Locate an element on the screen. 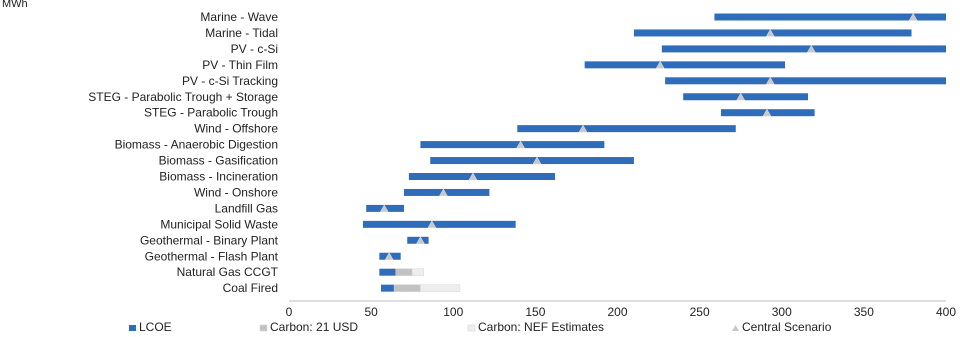 This screenshot has height=337, width=960. category-label: Marine - Tidal is located at coordinates (241, 33).